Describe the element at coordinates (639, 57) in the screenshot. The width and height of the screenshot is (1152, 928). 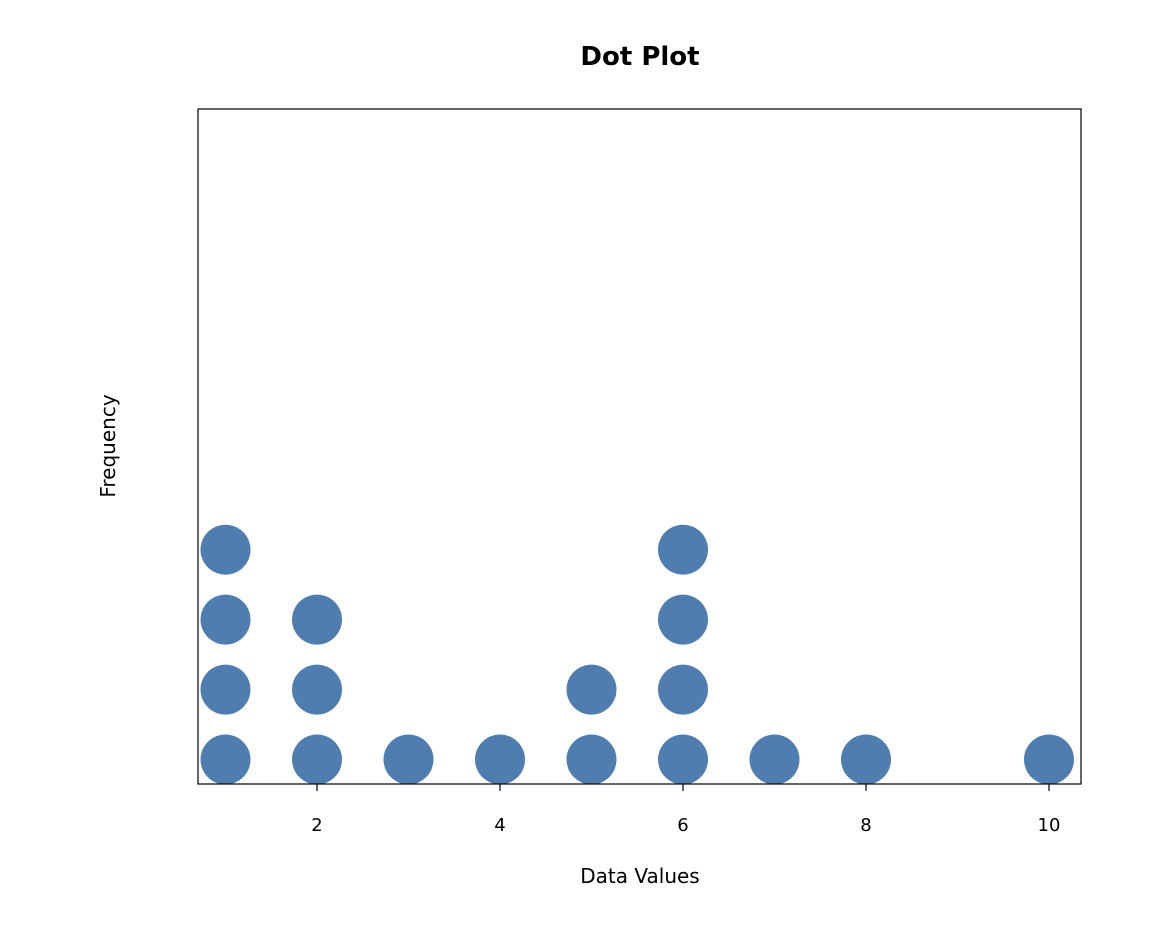
I see `chart-title: Dot Plot` at that location.